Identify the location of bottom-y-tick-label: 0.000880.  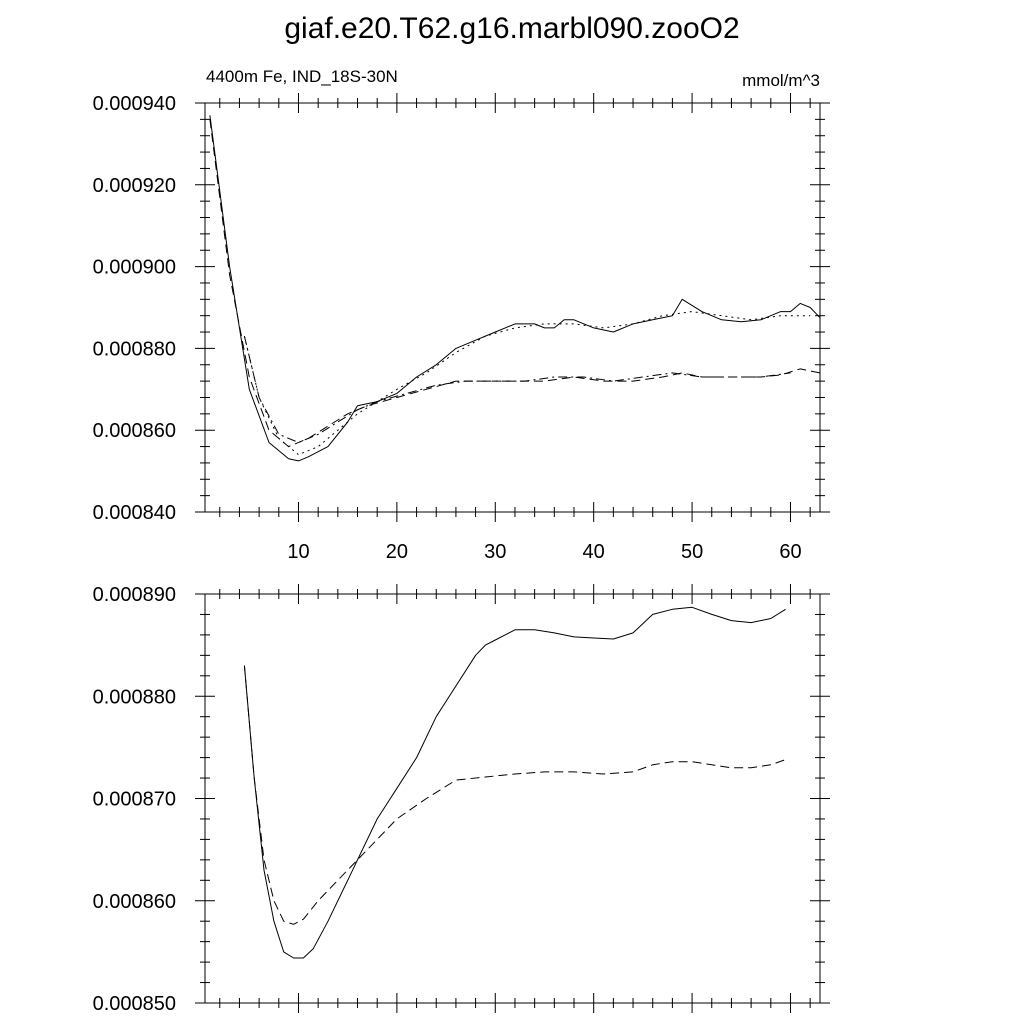
(134, 697).